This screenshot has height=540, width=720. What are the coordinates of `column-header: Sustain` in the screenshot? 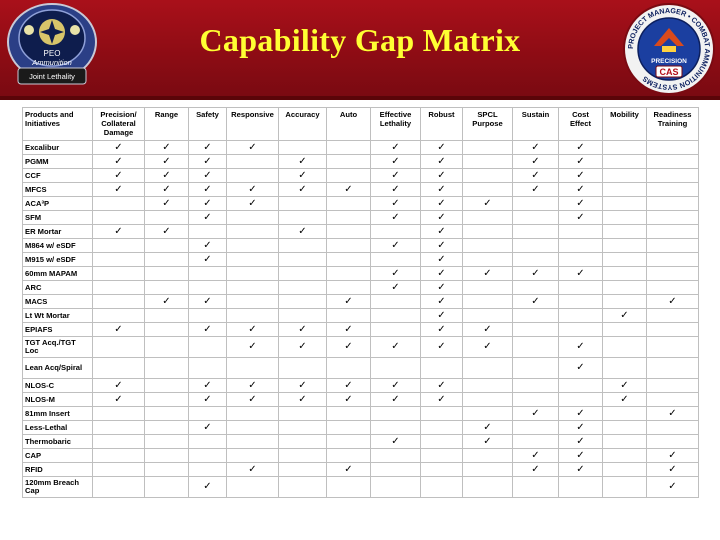 It's located at (535, 124).